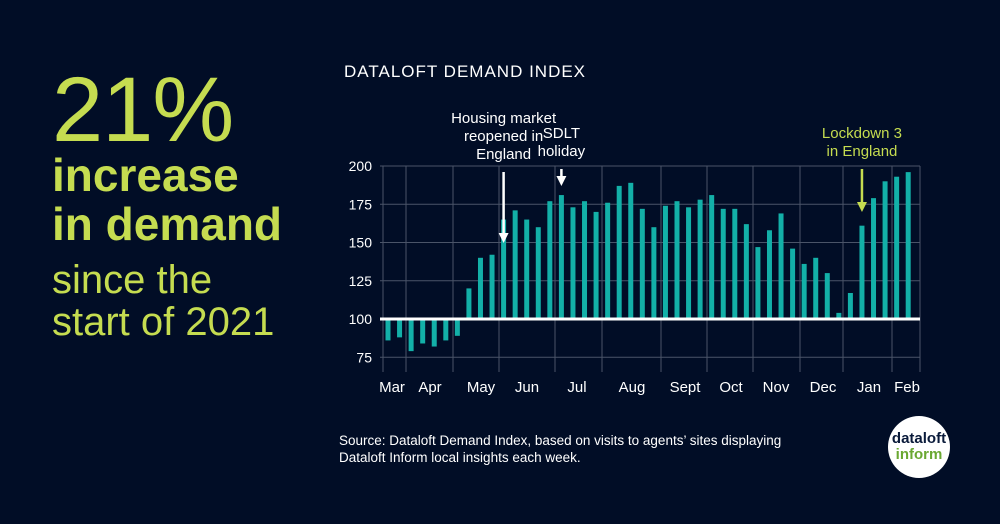 This screenshot has height=524, width=1000. Describe the element at coordinates (145, 175) in the screenshot. I see `headline-line1: increase` at that location.